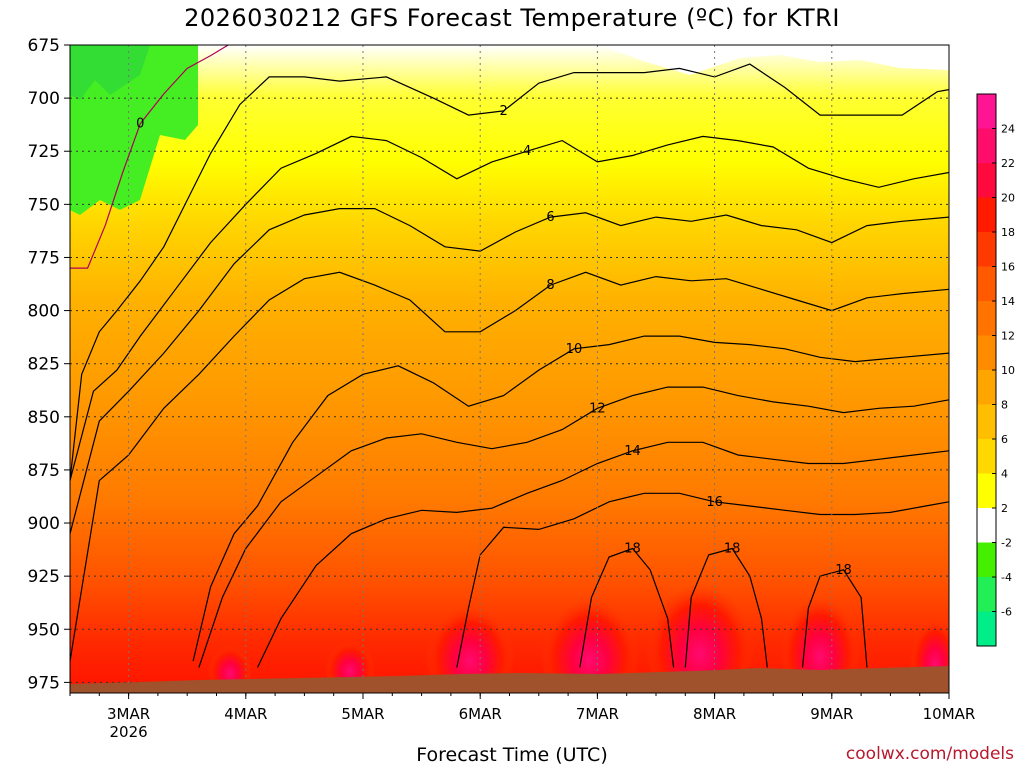 The height and width of the screenshot is (768, 1024). Describe the element at coordinates (1008, 198) in the screenshot. I see `colorbar-label: 20` at that location.